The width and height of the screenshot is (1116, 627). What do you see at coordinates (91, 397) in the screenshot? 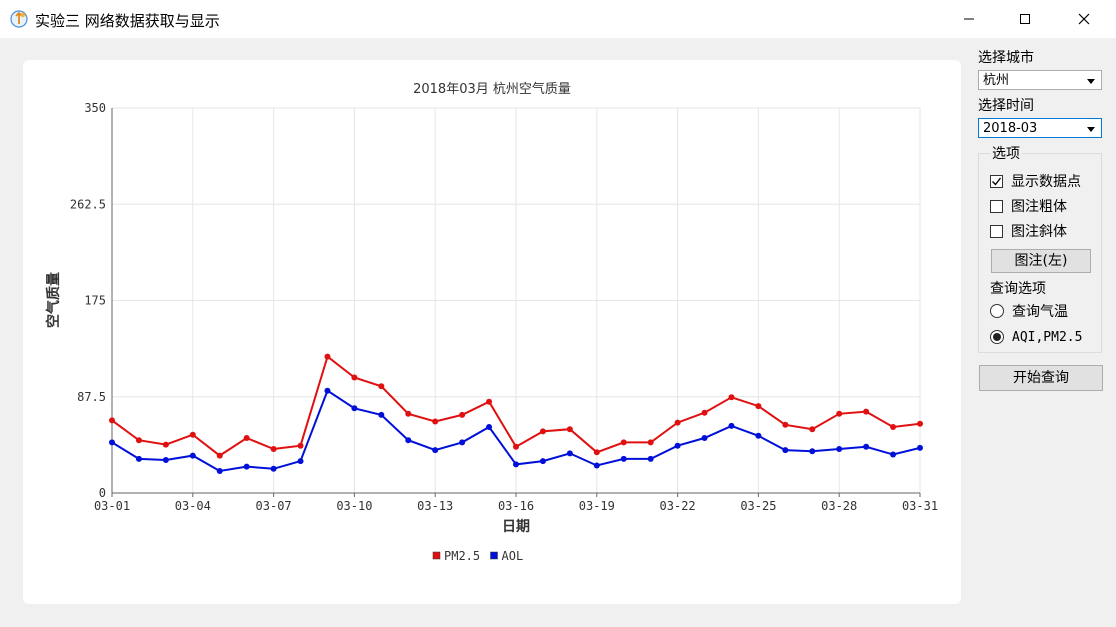
I see `y-tick-label: 87.5` at bounding box center [91, 397].